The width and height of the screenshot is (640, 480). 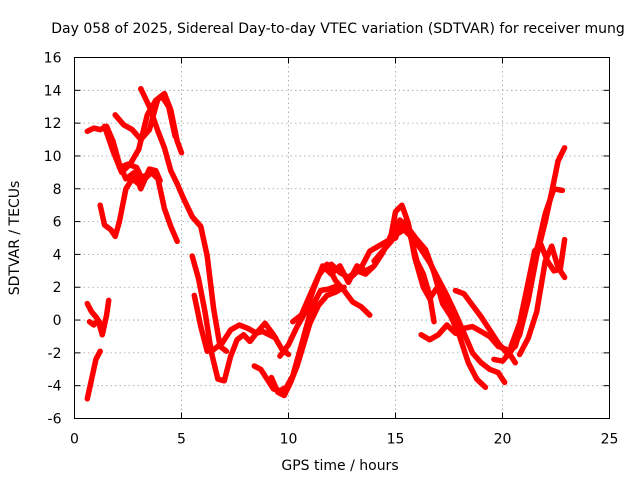 What do you see at coordinates (55, 354) in the screenshot?
I see `y-tick-label: -2` at bounding box center [55, 354].